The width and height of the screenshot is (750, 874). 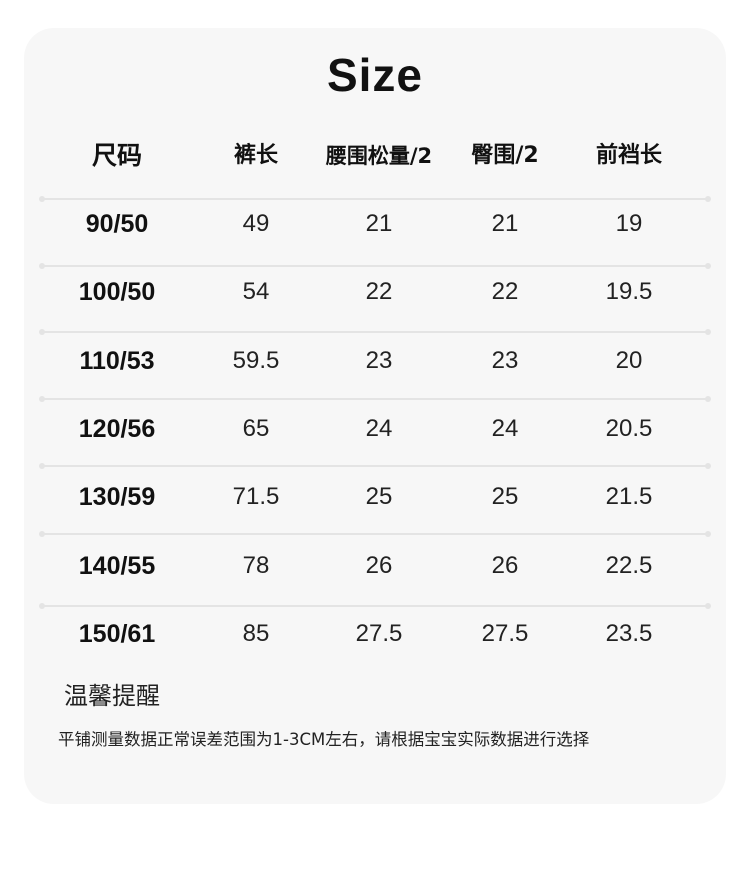 What do you see at coordinates (375, 75) in the screenshot?
I see `page-title: Size` at bounding box center [375, 75].